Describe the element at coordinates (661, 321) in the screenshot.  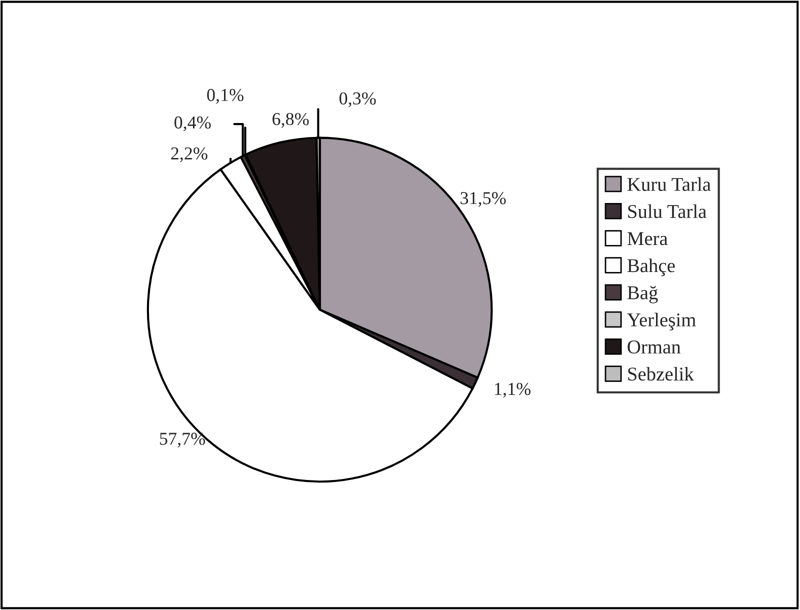
I see `legend-label: Yerleşim` at that location.